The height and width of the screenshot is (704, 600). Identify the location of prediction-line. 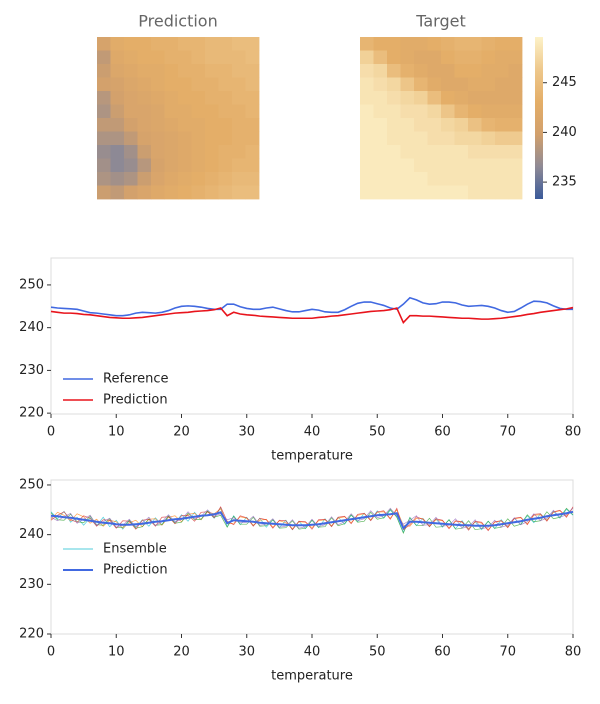
(312, 520).